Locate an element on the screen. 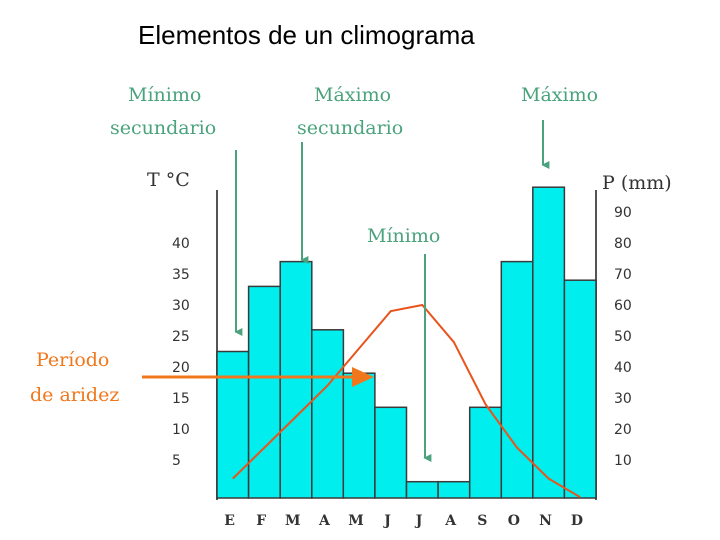 The width and height of the screenshot is (720, 540). annotation-maximo: Máximo is located at coordinates (559, 95).